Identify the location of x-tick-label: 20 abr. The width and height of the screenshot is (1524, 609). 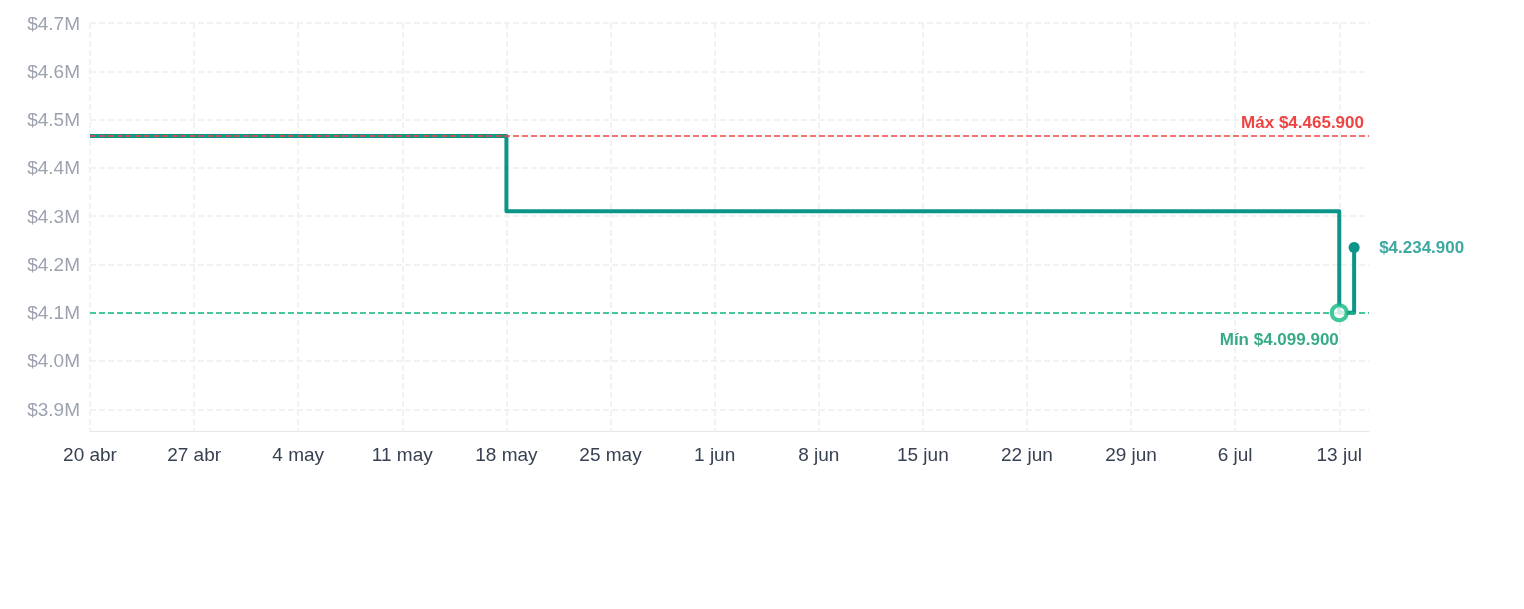
(90, 454).